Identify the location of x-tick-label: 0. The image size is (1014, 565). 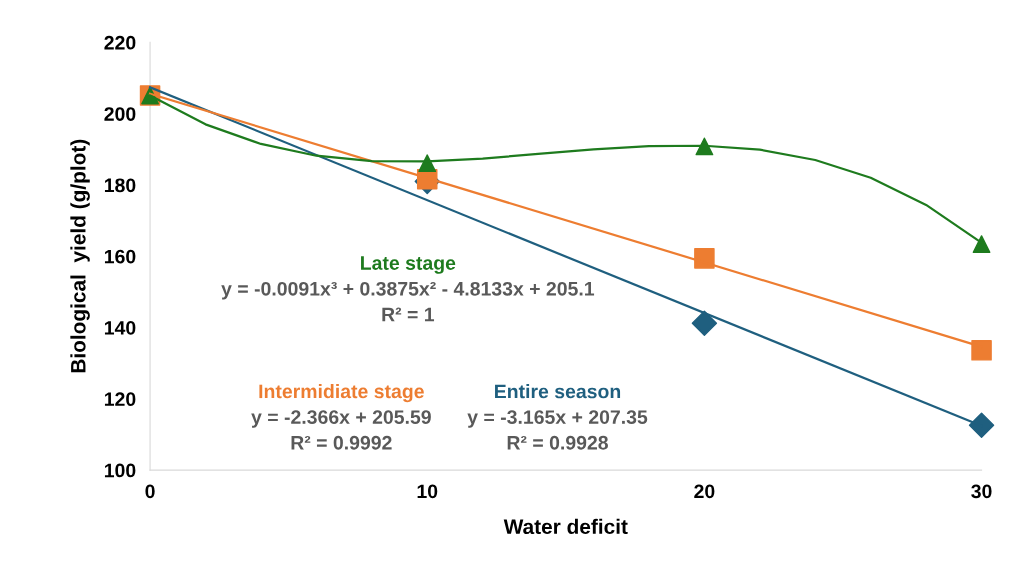
(150, 491).